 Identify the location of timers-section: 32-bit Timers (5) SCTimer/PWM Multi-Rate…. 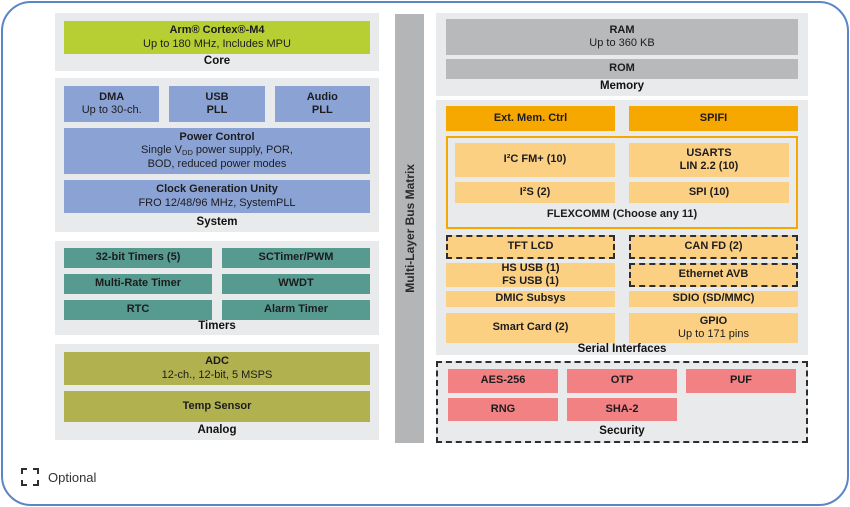
(217, 288).